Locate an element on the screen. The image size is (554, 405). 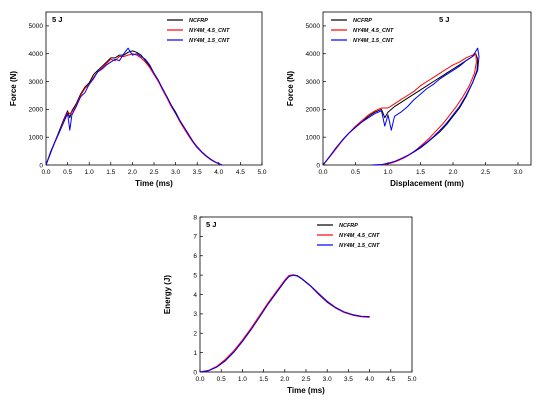
y-axis-label: Energy (J) is located at coordinates (167, 294).